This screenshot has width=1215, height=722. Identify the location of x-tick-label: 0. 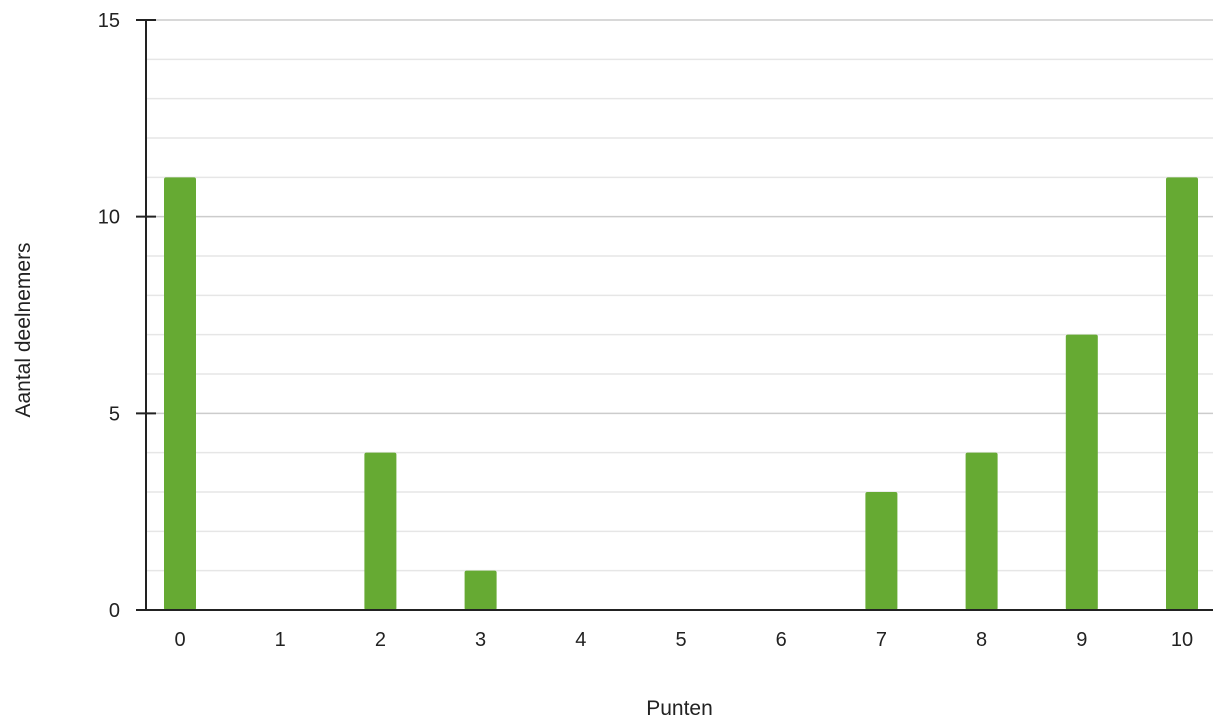
(179, 640).